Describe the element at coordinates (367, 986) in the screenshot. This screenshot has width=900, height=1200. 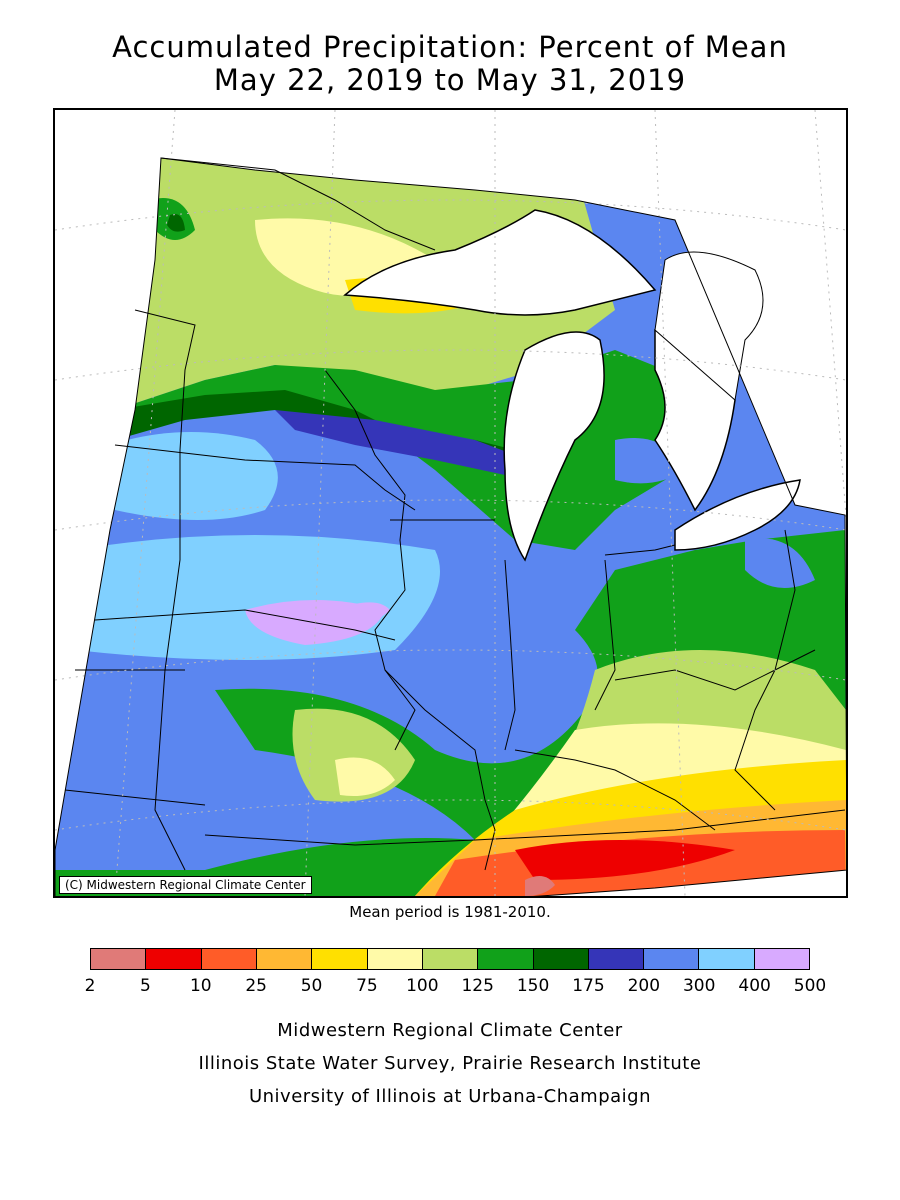
I see `legend-tick-label: 75` at that location.